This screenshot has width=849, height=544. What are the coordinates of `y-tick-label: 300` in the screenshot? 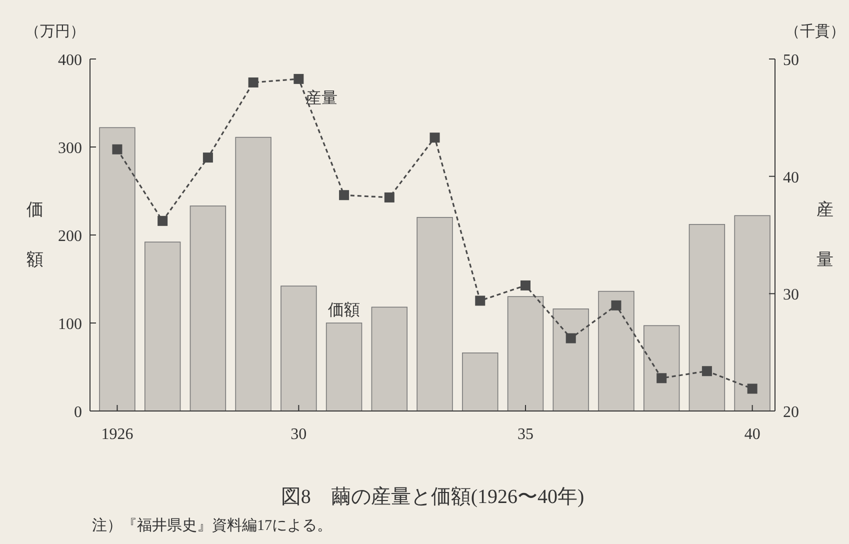 It's located at (70, 148).